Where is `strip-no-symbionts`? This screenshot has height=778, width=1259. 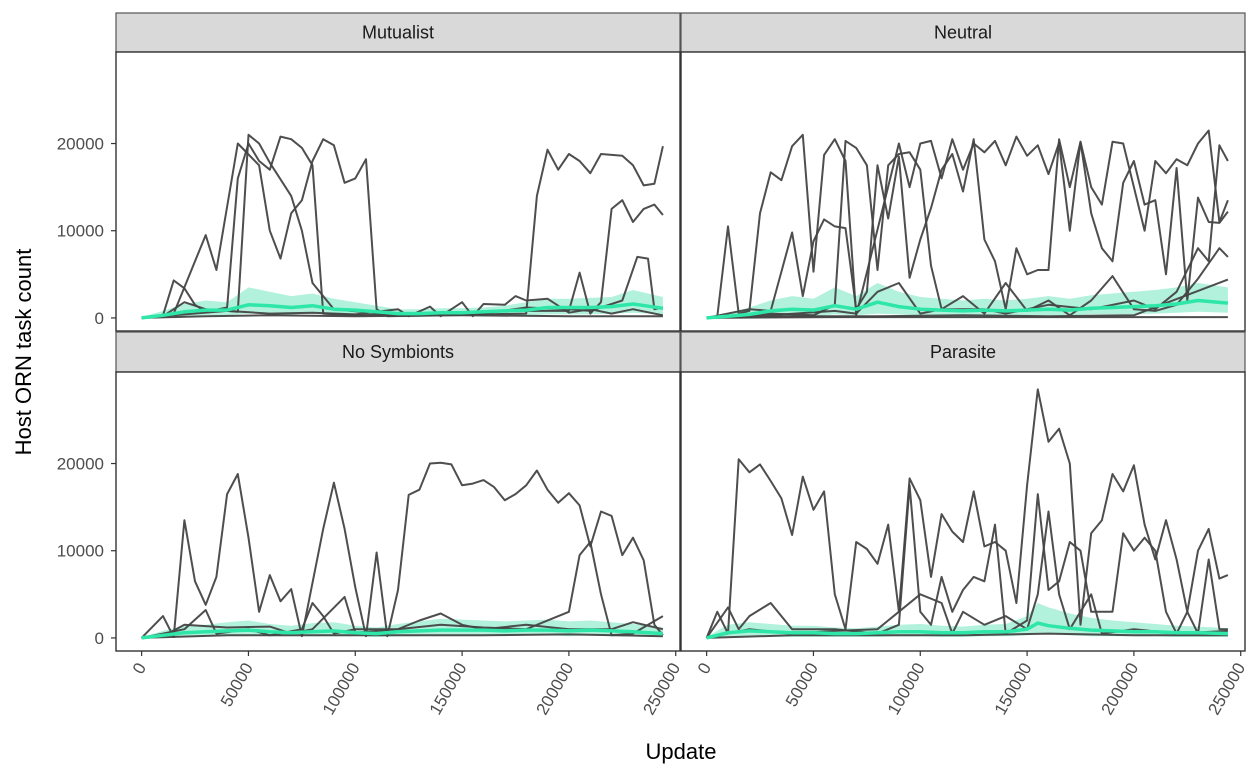
strip-no-symbionts is located at coordinates (398, 352).